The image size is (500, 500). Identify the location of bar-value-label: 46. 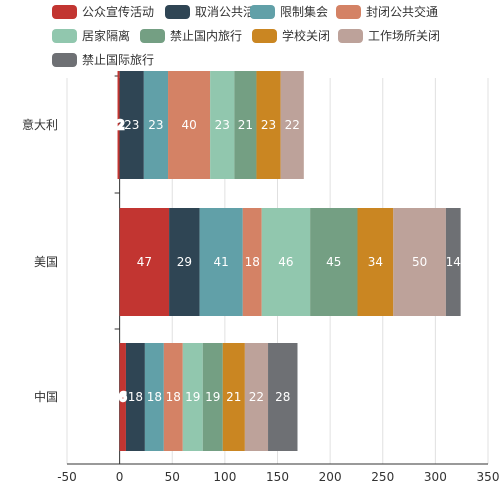
(285, 262).